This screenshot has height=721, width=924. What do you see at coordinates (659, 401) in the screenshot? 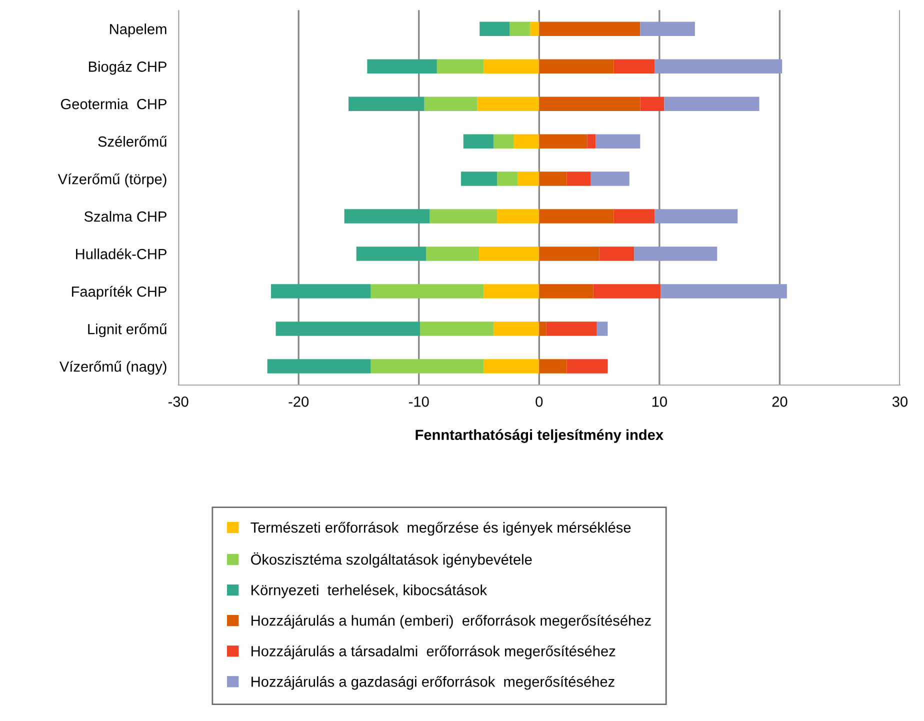
I see `x-tick-label: 10` at bounding box center [659, 401].